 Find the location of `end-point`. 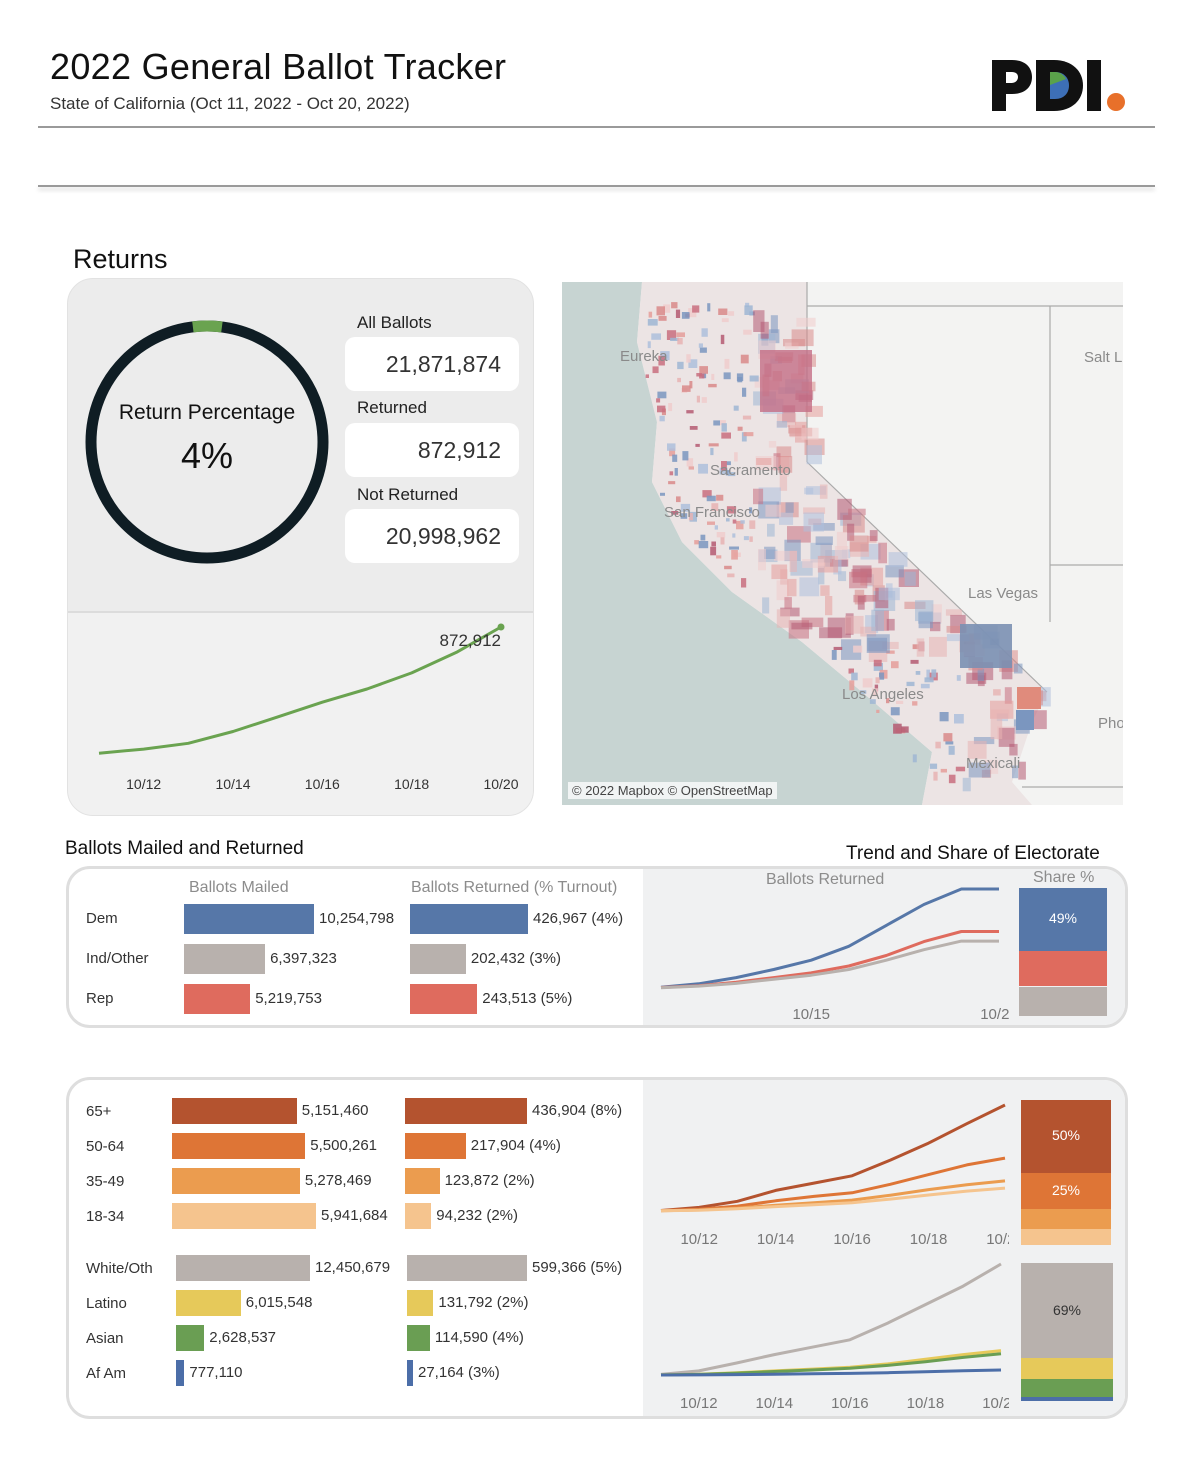

end-point is located at coordinates (501, 627).